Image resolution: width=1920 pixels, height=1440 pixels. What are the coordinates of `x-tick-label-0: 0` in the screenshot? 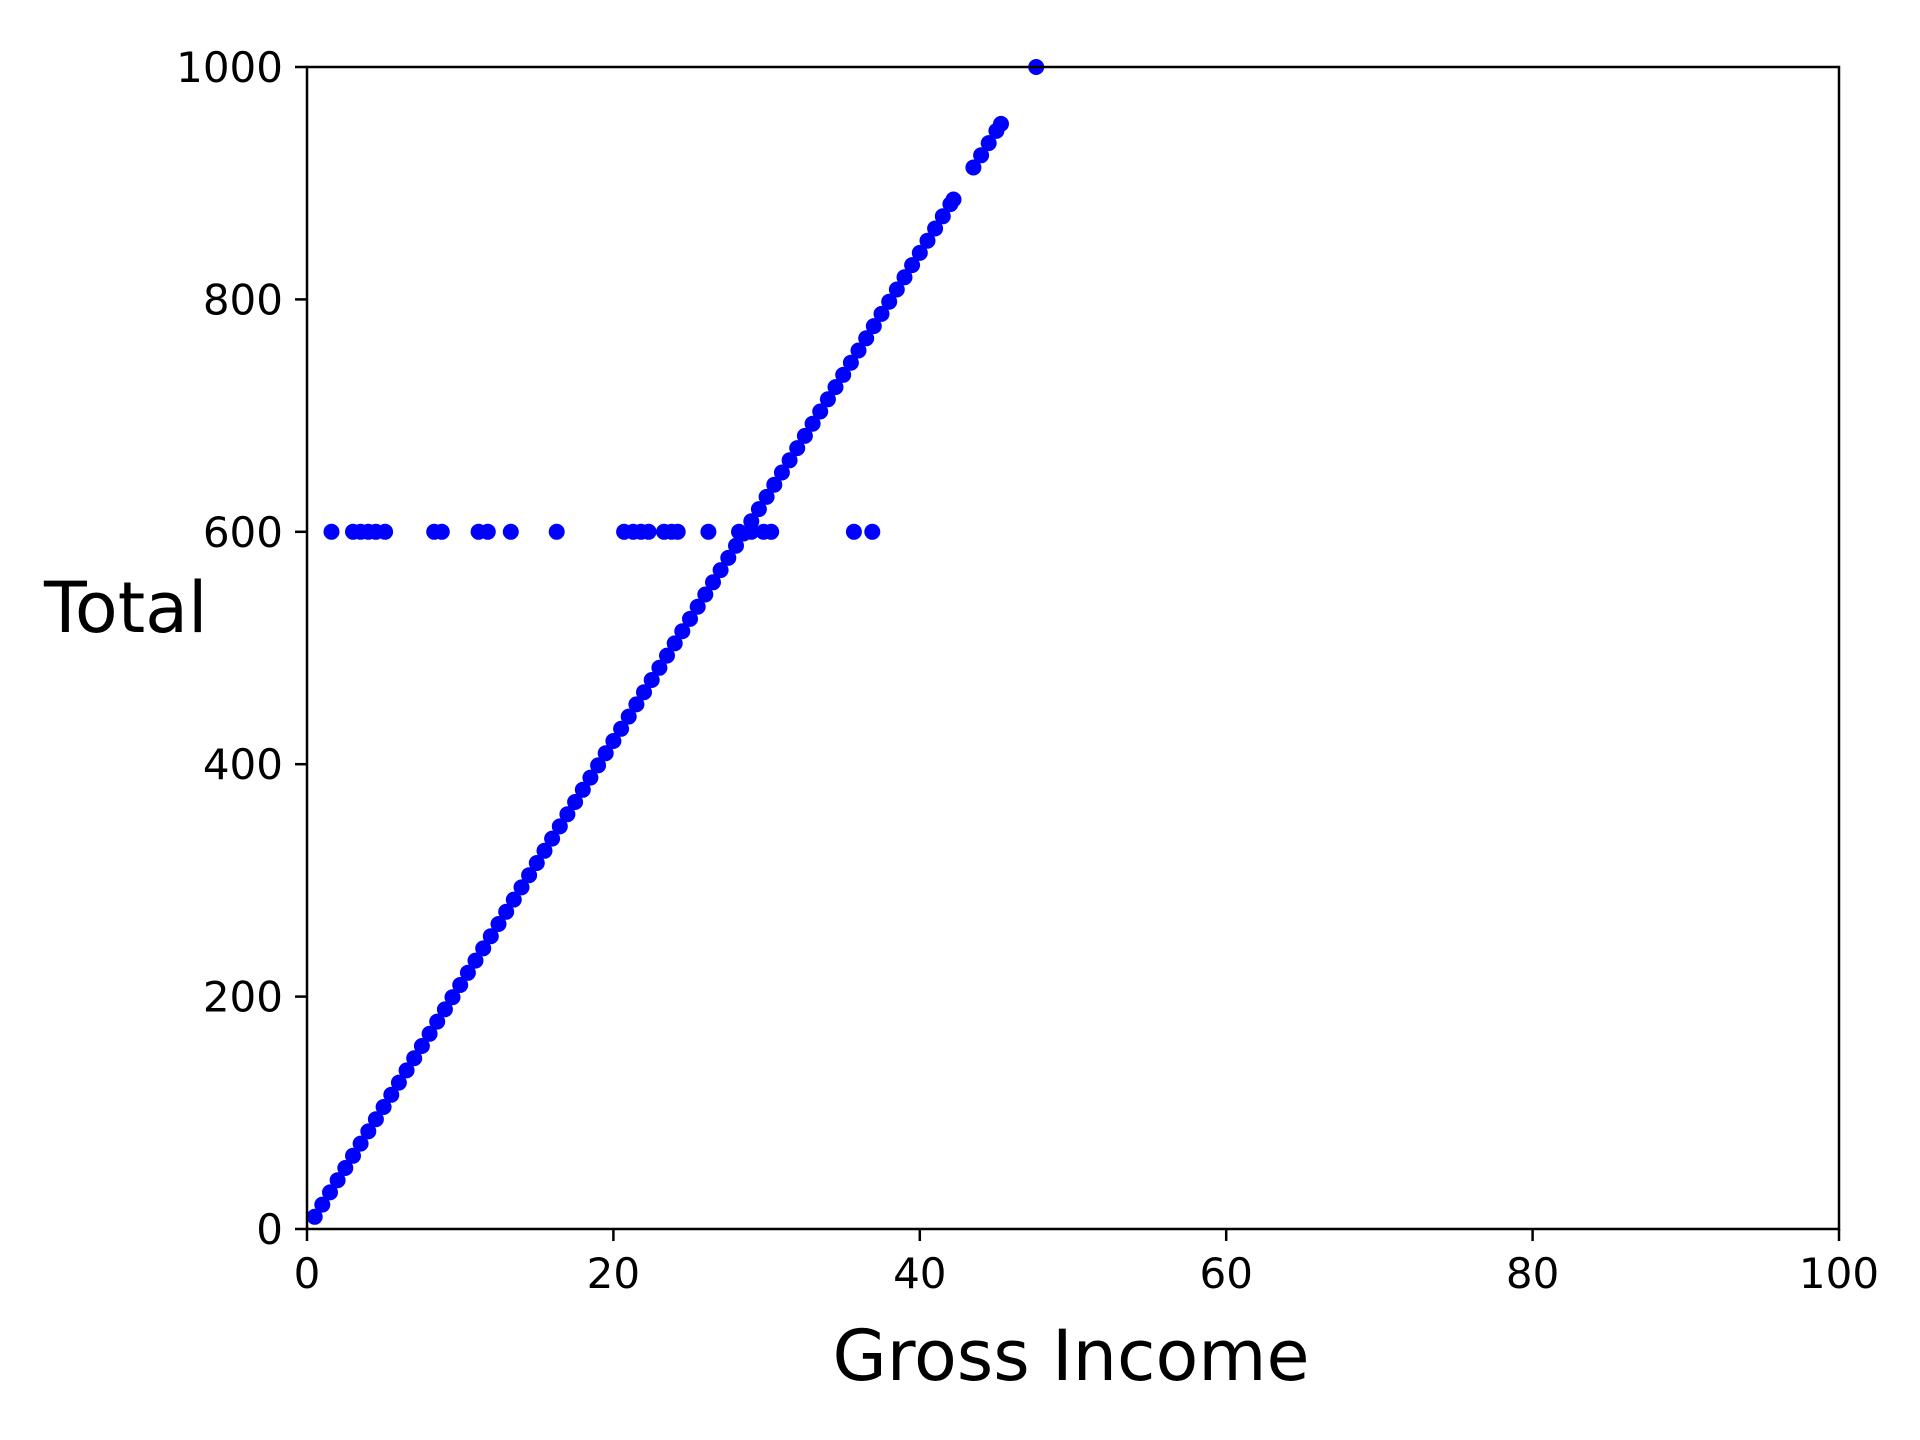 It's located at (307, 1273).